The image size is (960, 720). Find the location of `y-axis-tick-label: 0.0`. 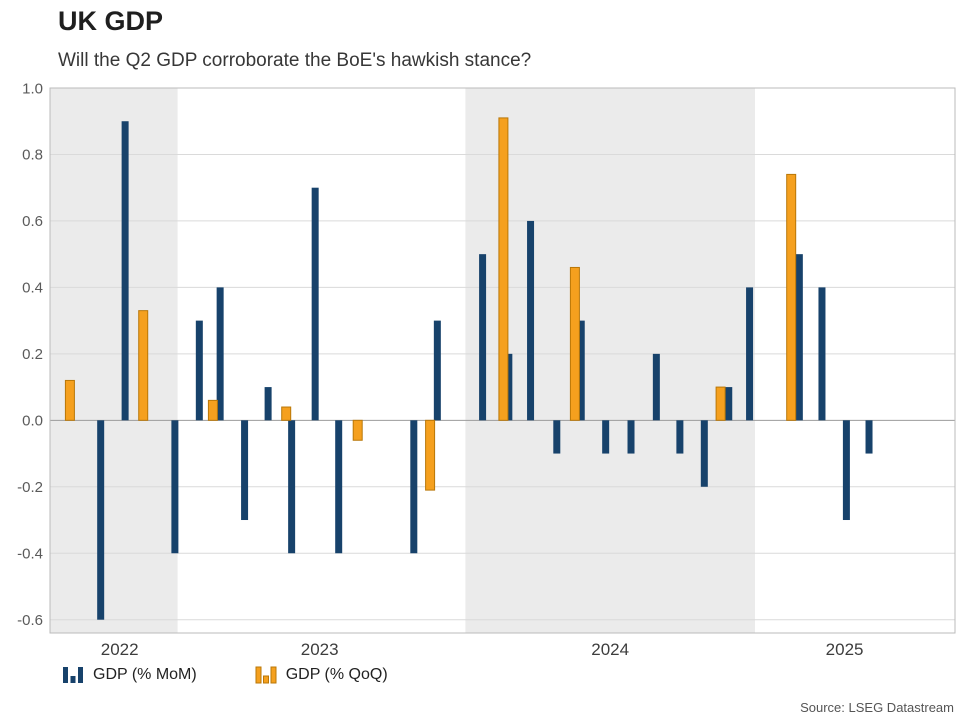

y-axis-tick-label: 0.0 is located at coordinates (32, 421).